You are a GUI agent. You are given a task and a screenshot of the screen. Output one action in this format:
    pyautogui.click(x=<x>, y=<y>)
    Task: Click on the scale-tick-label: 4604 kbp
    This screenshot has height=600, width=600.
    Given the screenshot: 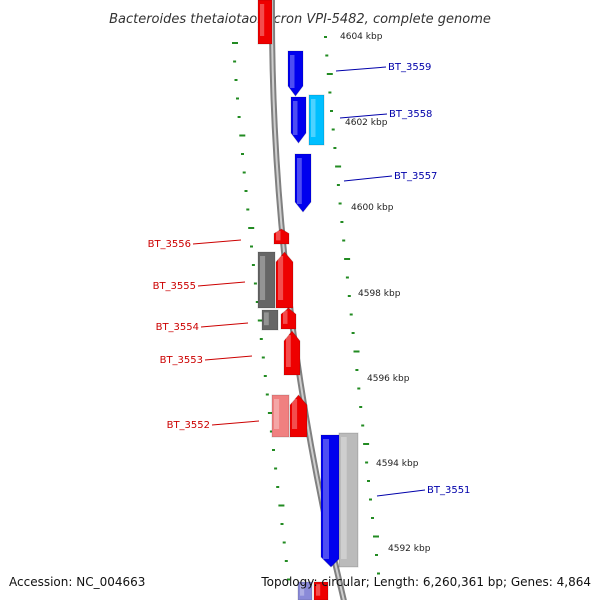 What is the action you would take?
    pyautogui.click(x=361, y=37)
    